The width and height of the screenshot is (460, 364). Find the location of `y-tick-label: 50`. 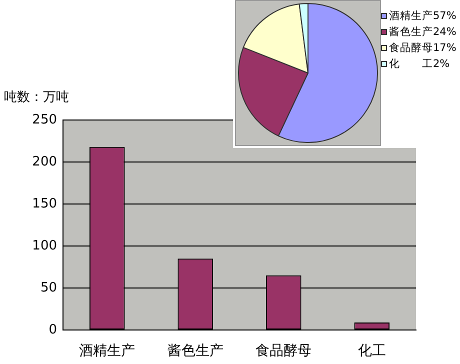

y-tick-label: 50 is located at coordinates (48, 288).